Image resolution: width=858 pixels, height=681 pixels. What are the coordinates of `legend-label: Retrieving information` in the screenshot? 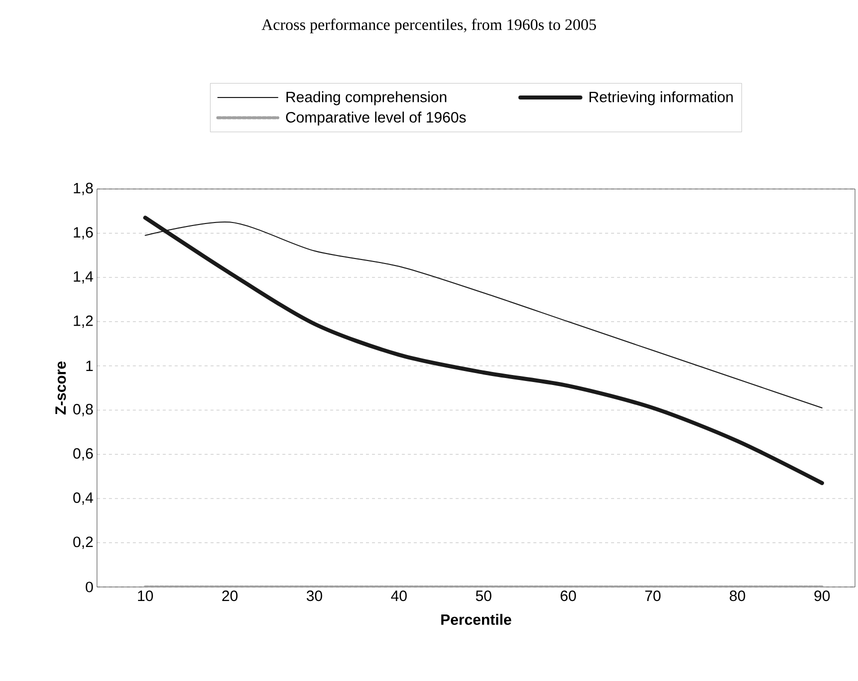 It's located at (661, 98).